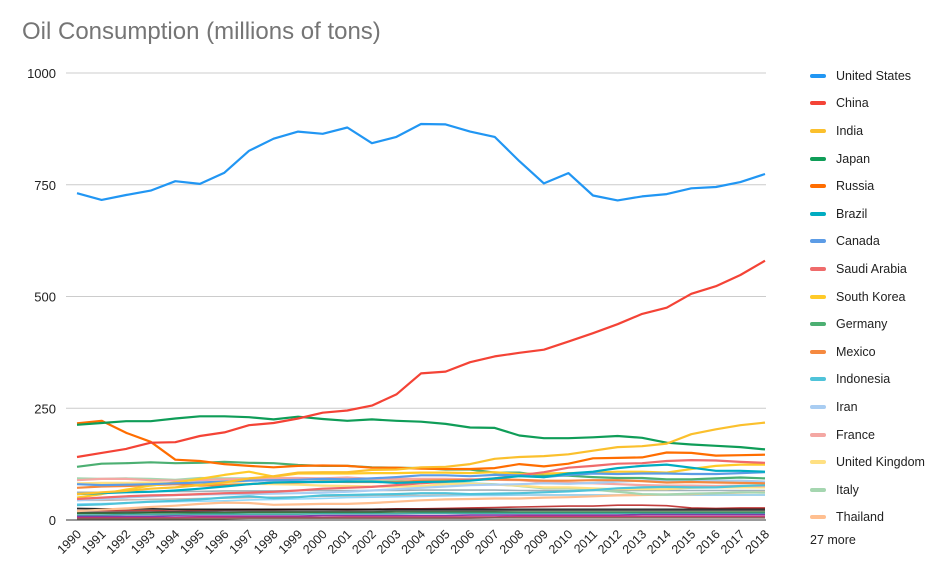 This screenshot has height=581, width=947. I want to click on legend-label: Brazil, so click(852, 213).